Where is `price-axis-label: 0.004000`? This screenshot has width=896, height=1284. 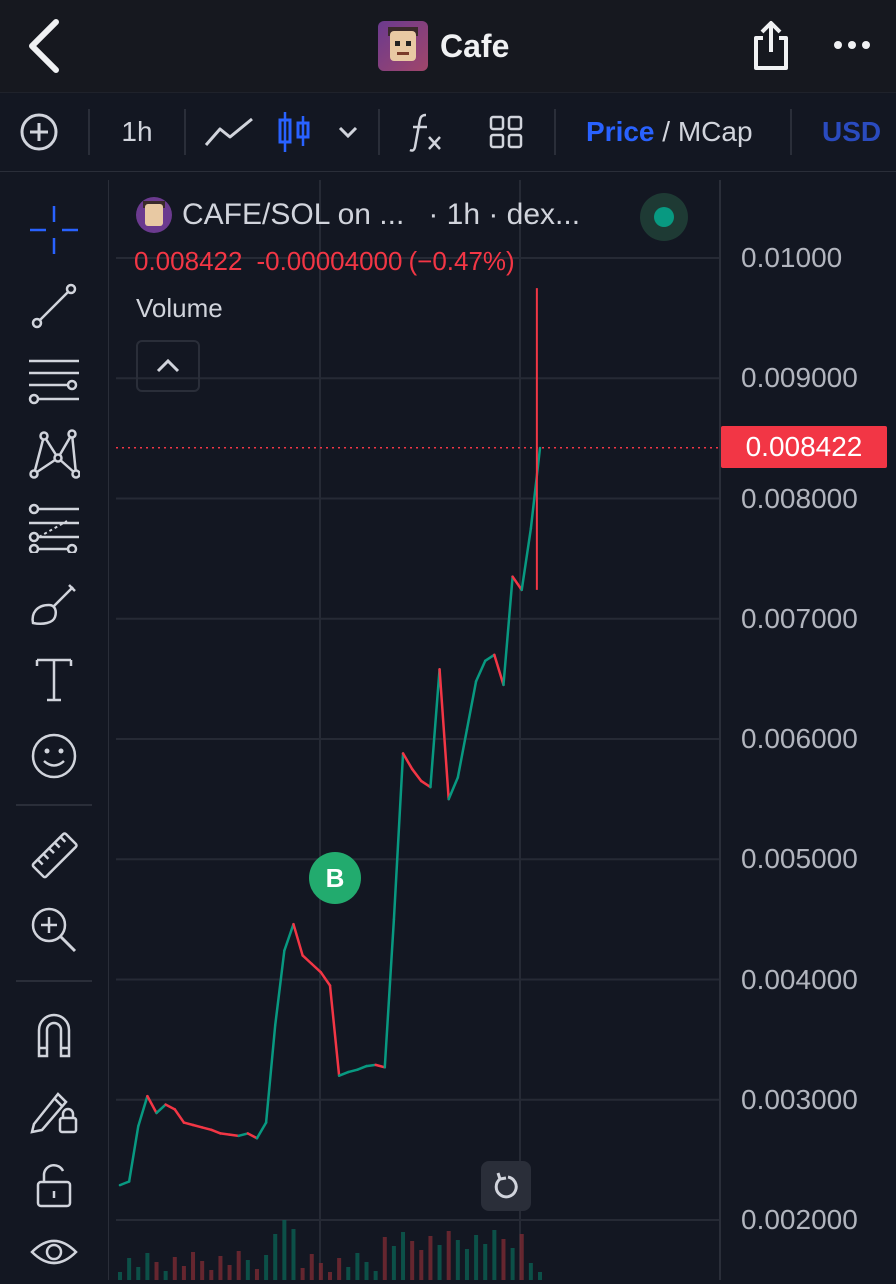 price-axis-label: 0.004000 is located at coordinates (799, 979).